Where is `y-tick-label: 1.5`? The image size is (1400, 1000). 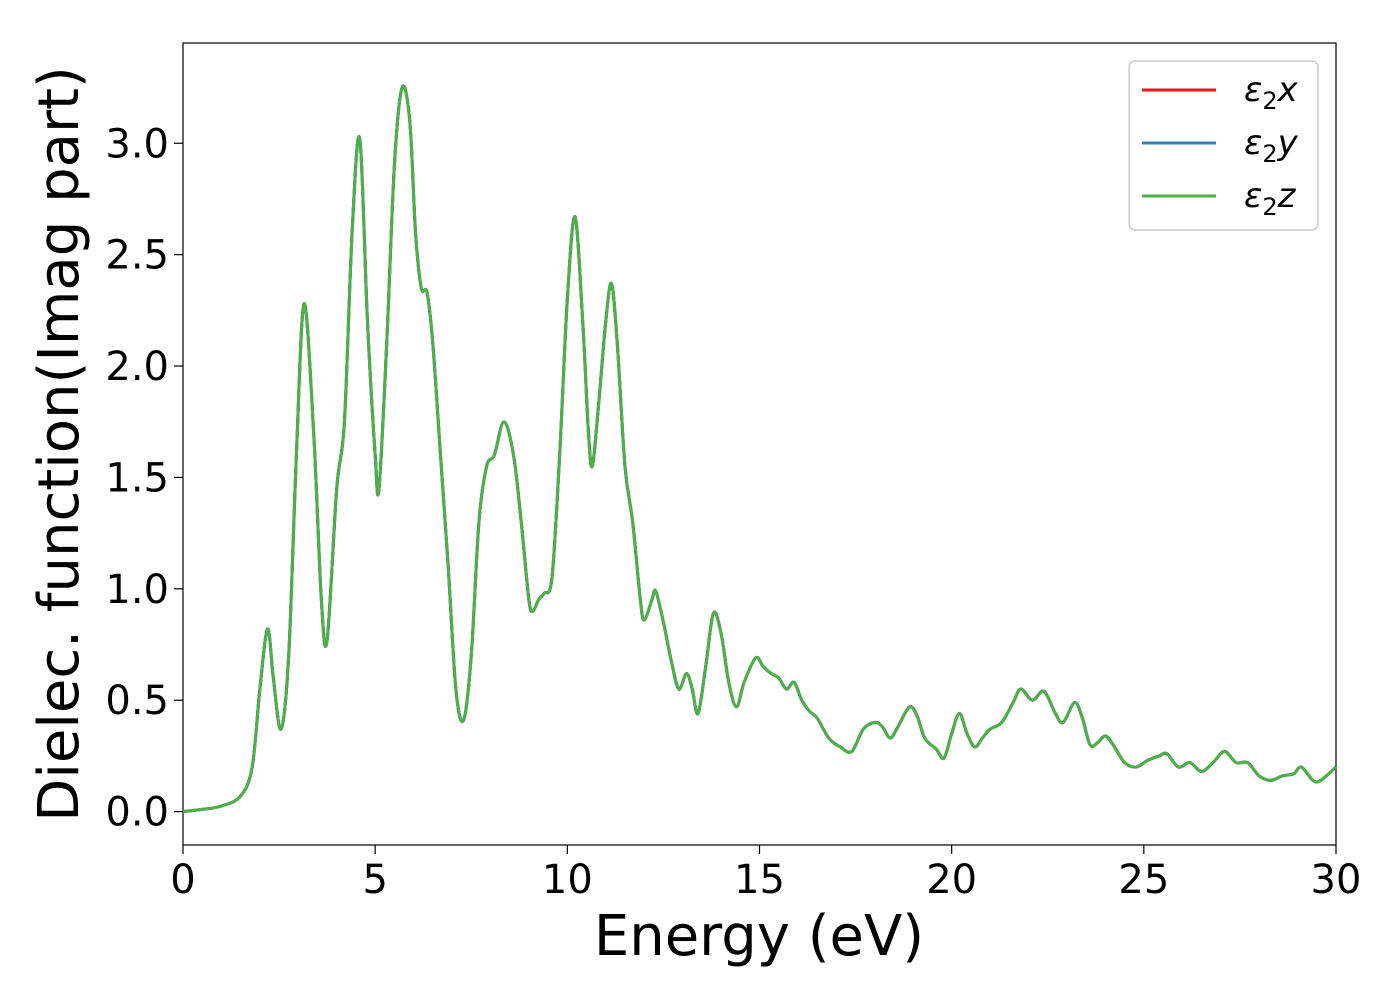 y-tick-label: 1.5 is located at coordinates (137, 478).